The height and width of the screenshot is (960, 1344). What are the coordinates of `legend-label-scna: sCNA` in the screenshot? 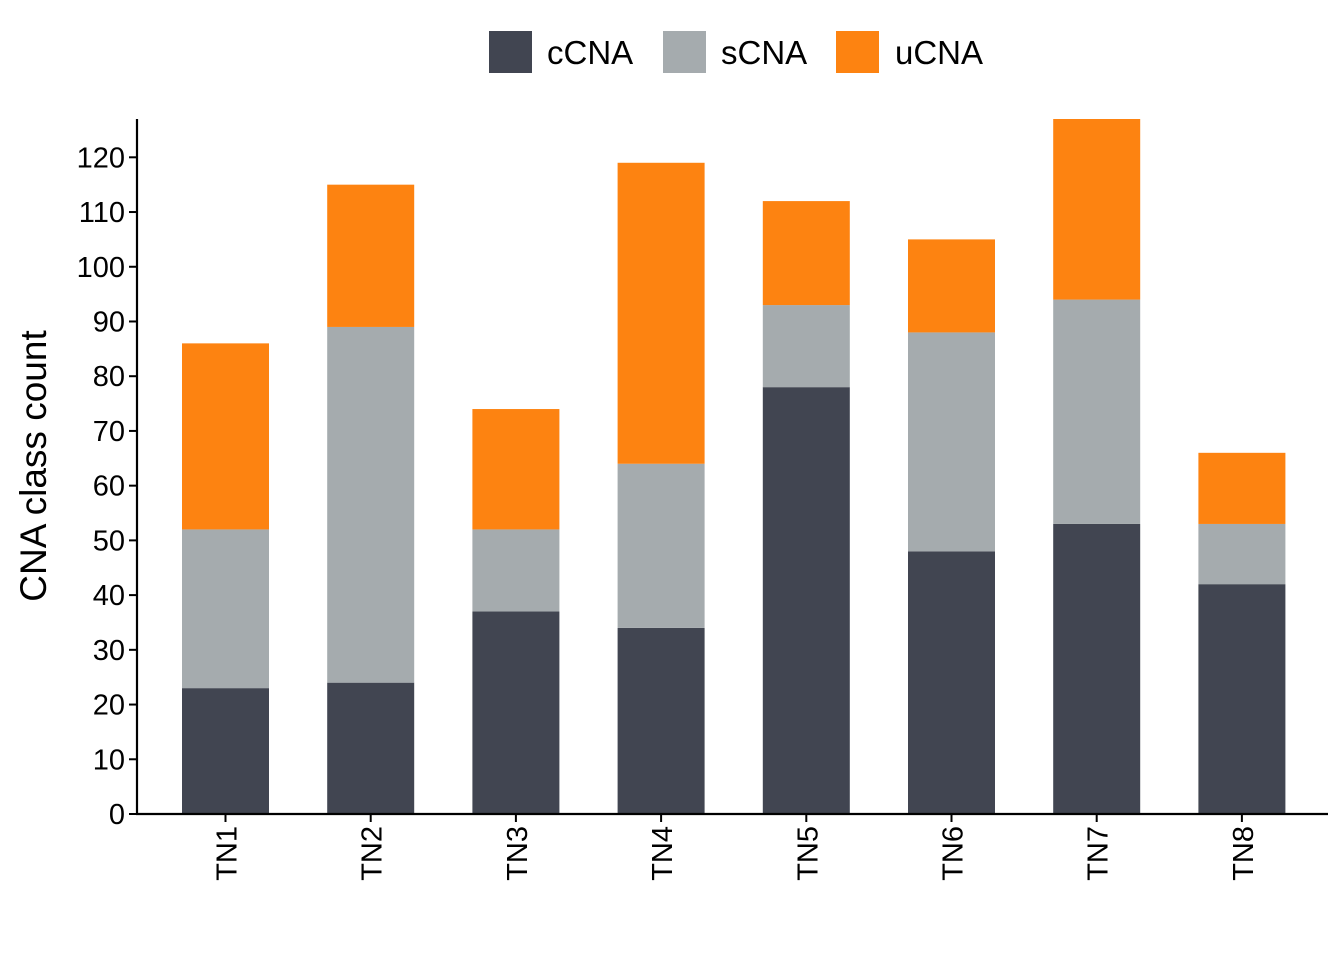 It's located at (764, 52).